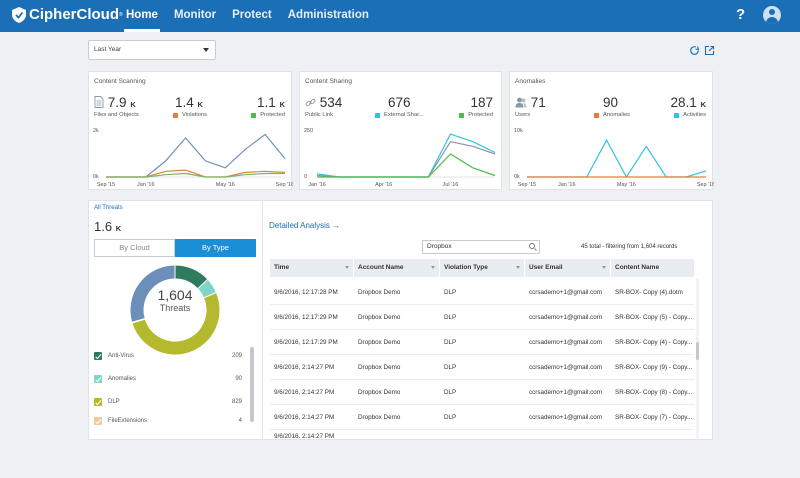  I want to click on threats-total: 1.6 K, so click(107, 226).